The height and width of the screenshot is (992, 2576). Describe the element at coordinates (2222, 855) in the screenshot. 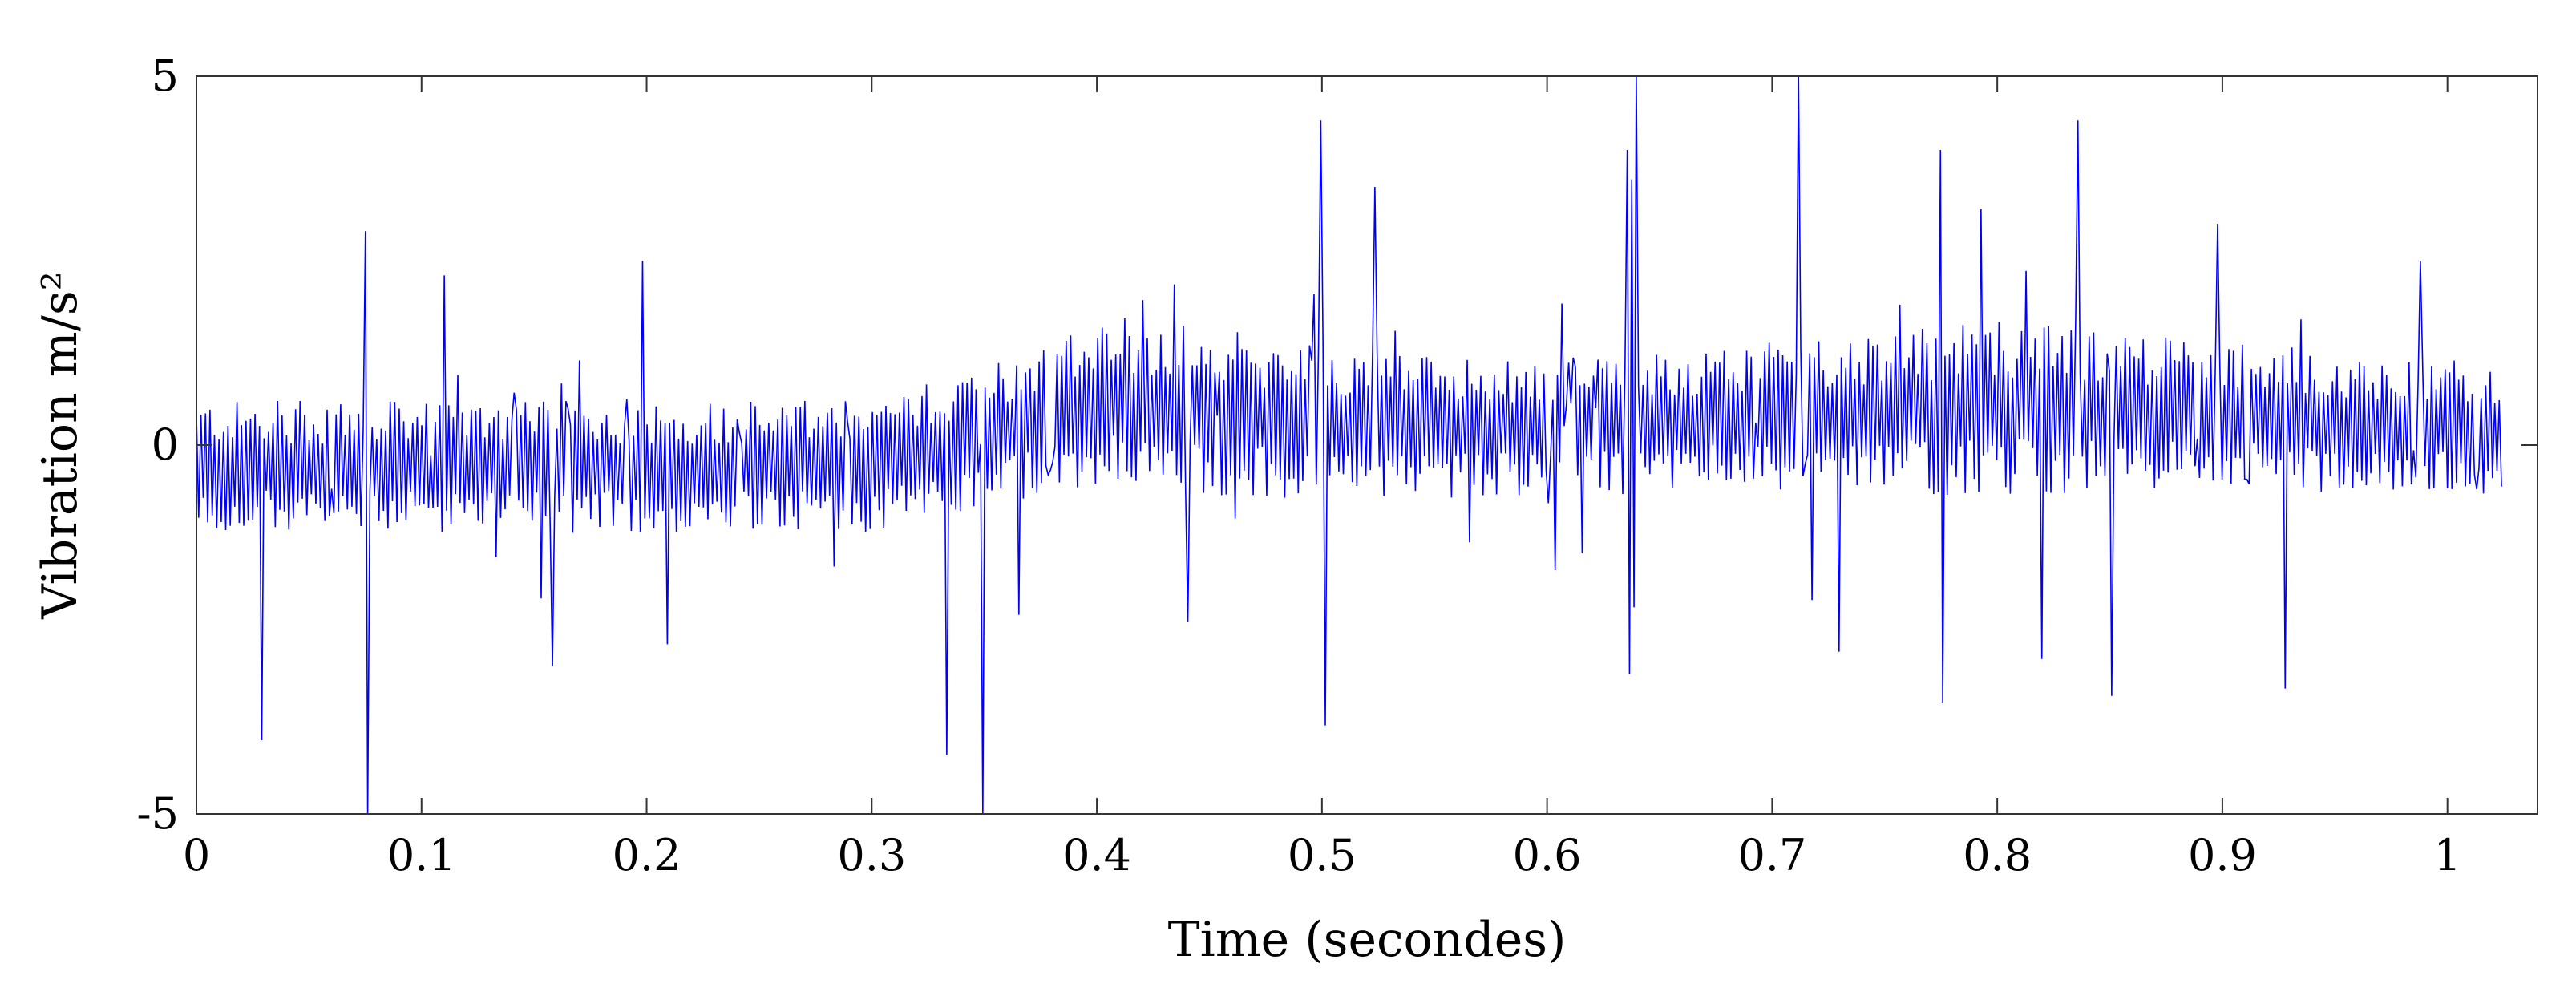

I see `x-tick-label: 0.9` at that location.